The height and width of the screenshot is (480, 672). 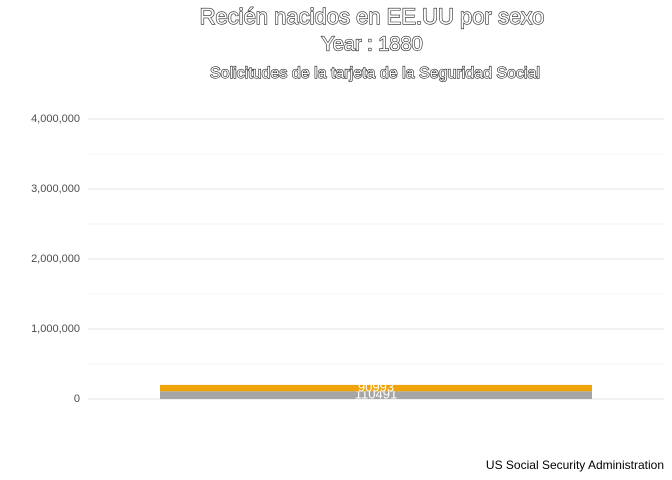 I want to click on chart-subtitle: Year : 1880, so click(x=372, y=44).